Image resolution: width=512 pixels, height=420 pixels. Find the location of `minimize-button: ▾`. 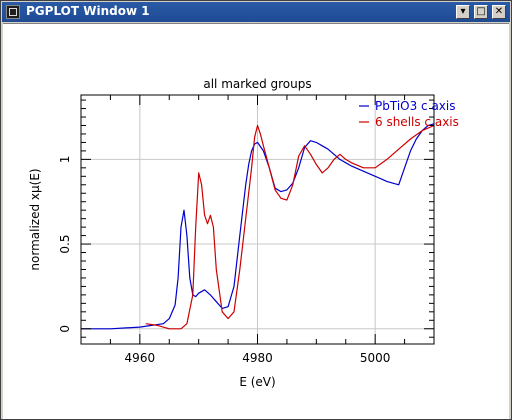

minimize-button: ▾ is located at coordinates (463, 12).